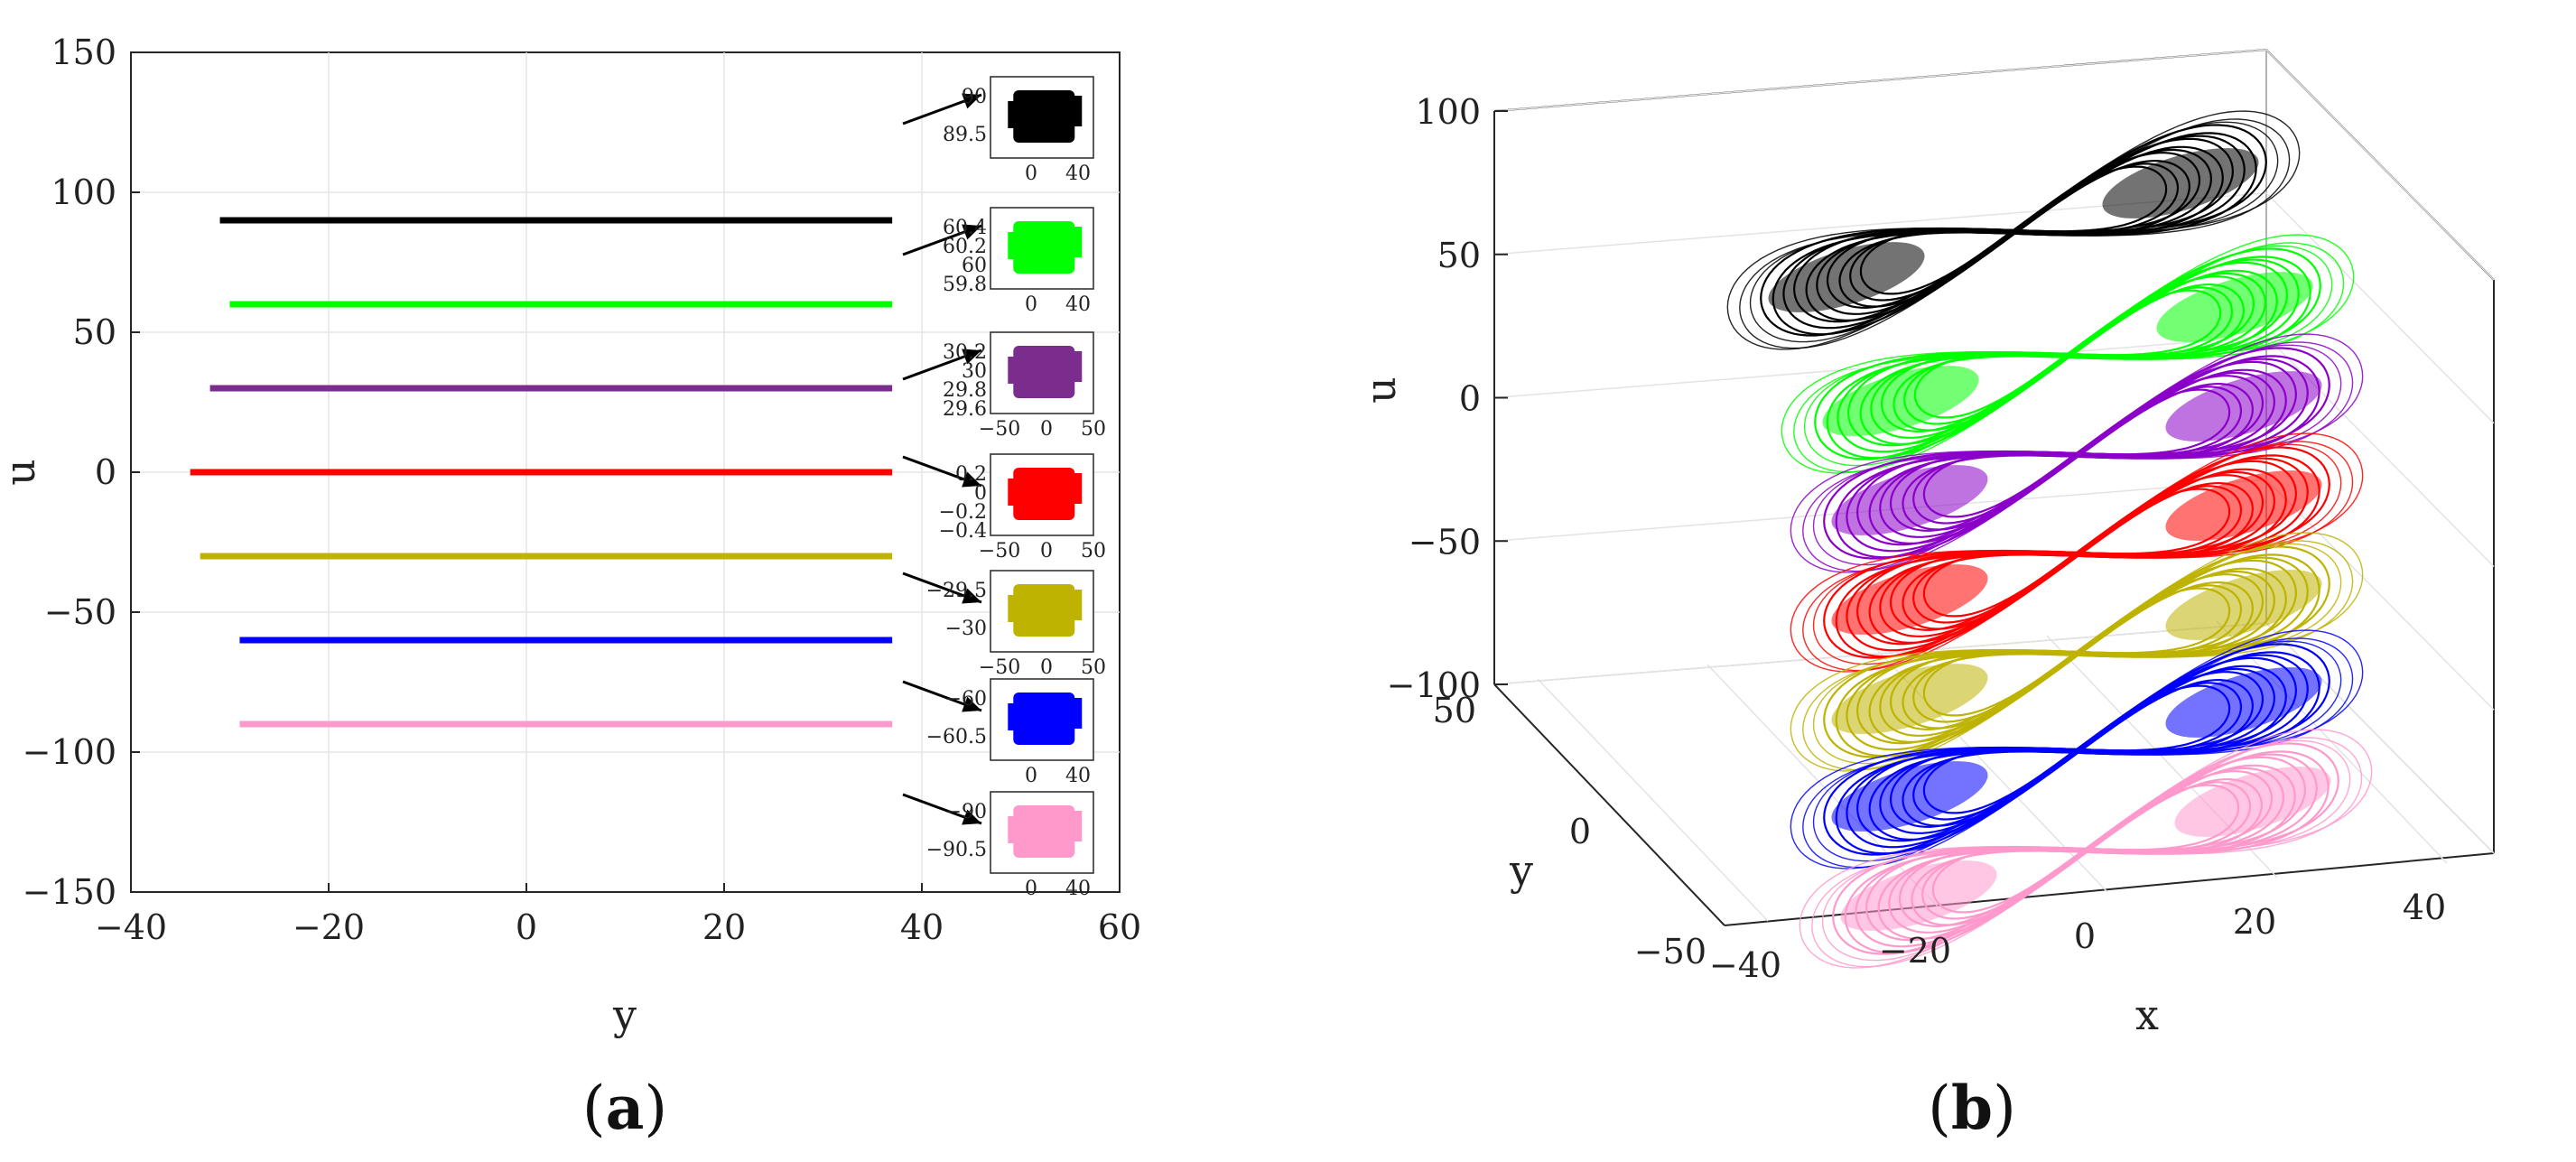 The image size is (2576, 1162). I want to click on panel-b-label-letter: b, so click(1972, 1108).